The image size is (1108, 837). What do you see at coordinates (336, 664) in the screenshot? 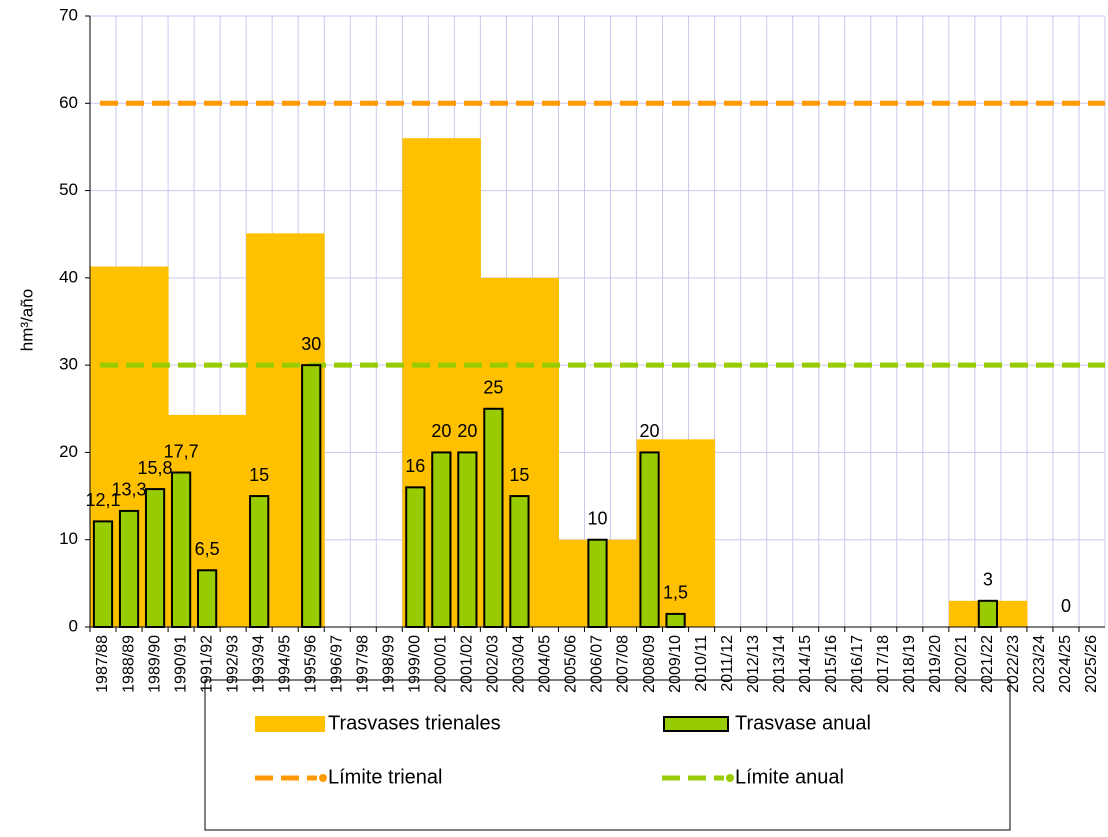
I see `x-tick-label: 1996/97` at bounding box center [336, 664].